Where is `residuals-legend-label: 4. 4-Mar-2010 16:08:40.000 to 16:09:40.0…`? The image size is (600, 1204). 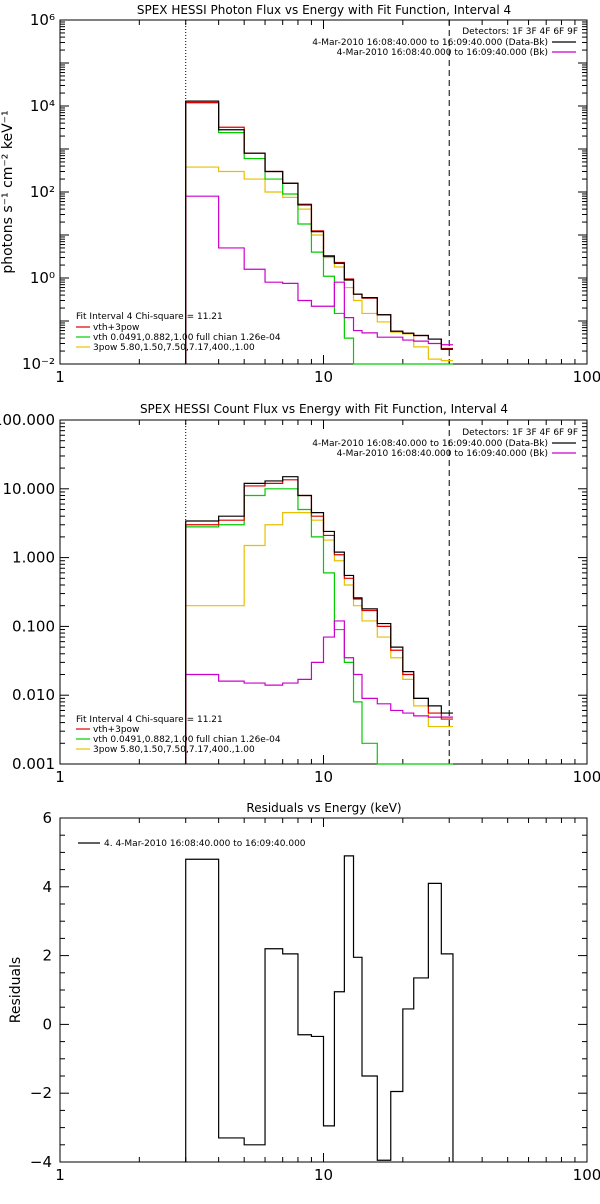 residuals-legend-label: 4. 4-Mar-2010 16:08:40.000 to 16:09:40.0… is located at coordinates (205, 844).